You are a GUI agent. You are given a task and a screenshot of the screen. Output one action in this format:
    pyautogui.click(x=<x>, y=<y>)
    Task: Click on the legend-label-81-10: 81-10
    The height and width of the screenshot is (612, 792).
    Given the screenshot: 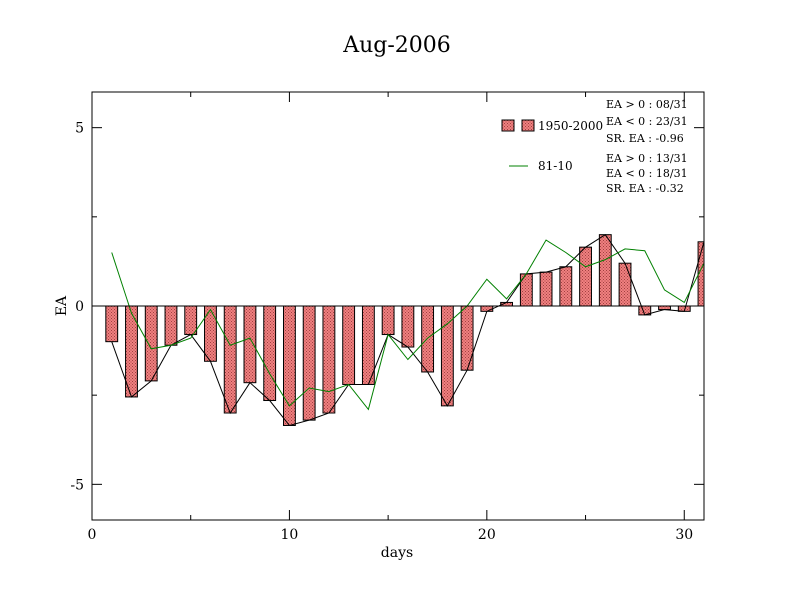 What is the action you would take?
    pyautogui.click(x=555, y=166)
    